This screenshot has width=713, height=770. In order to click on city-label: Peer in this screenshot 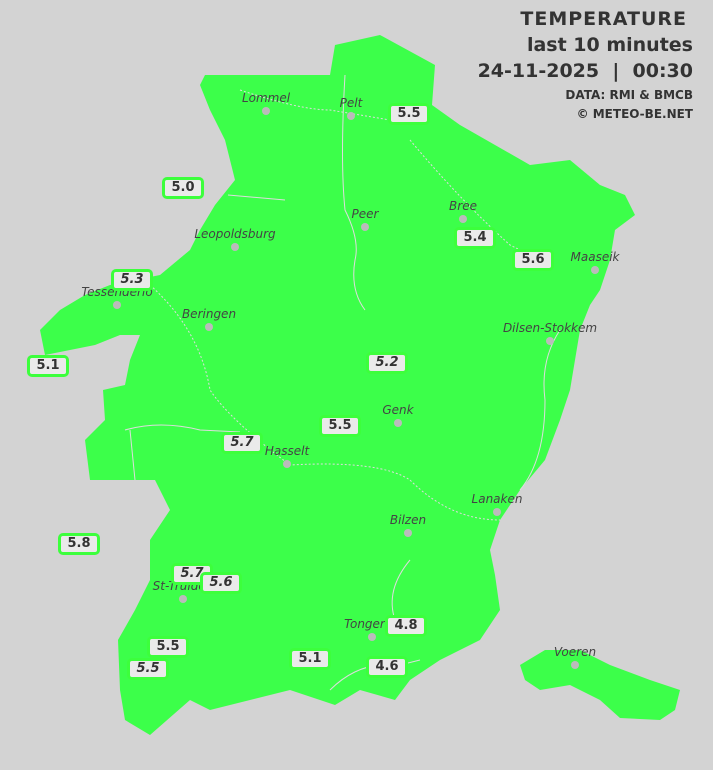, I will do `click(365, 214)`.